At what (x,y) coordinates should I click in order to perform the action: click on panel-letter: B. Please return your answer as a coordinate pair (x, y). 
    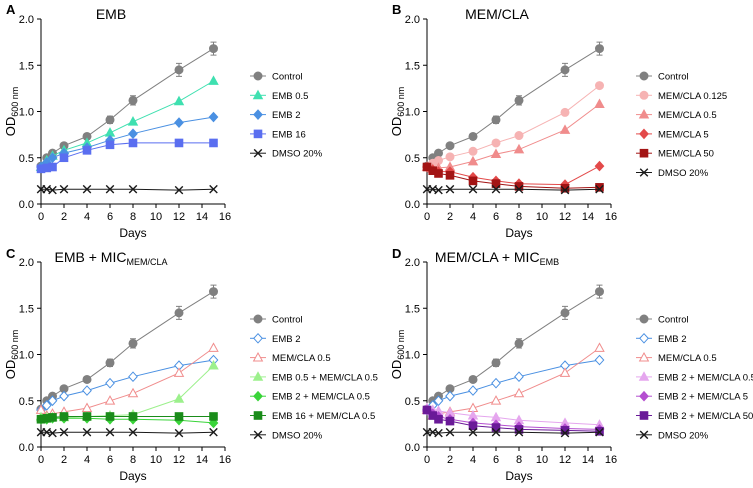
    Looking at the image, I should click on (396, 9).